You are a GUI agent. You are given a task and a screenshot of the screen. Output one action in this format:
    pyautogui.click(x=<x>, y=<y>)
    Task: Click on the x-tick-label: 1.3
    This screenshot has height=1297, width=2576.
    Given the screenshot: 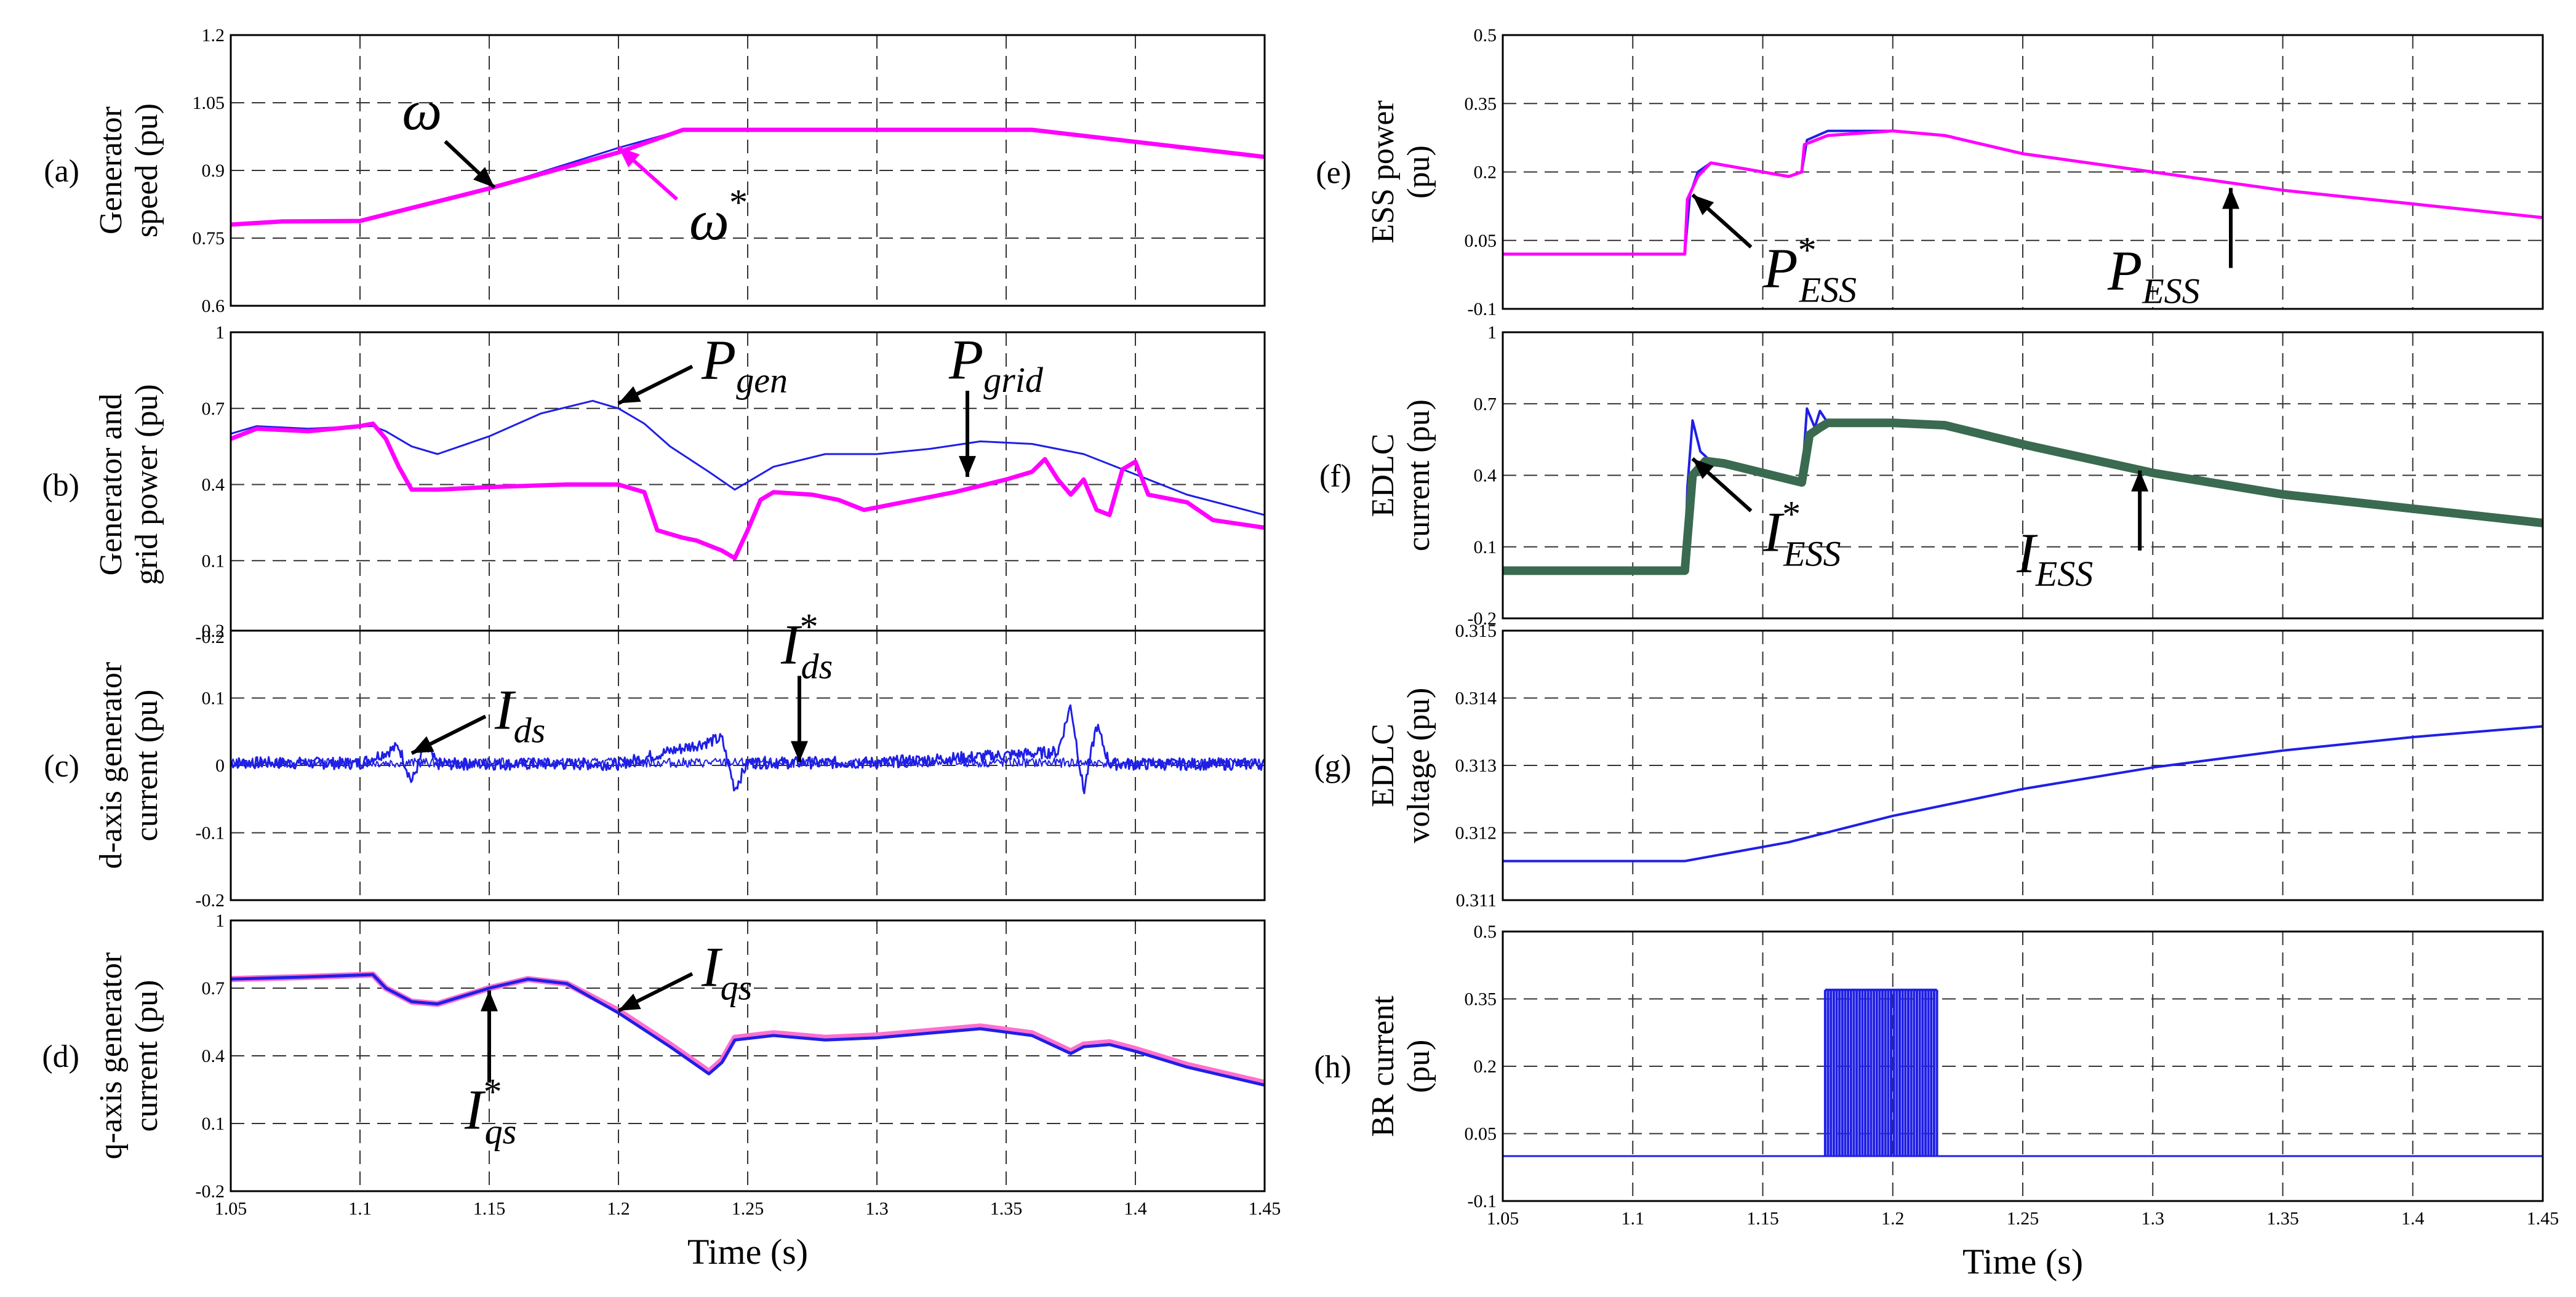 What is the action you would take?
    pyautogui.click(x=2153, y=1218)
    